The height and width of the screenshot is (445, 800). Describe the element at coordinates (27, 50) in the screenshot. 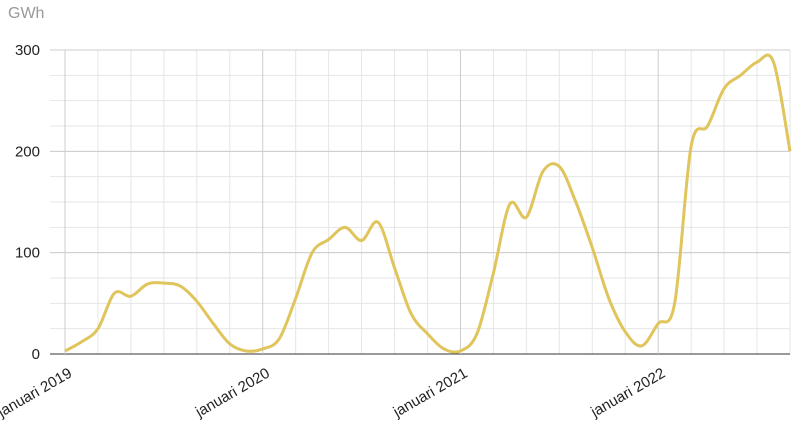

I see `y-tick-label: 300` at that location.